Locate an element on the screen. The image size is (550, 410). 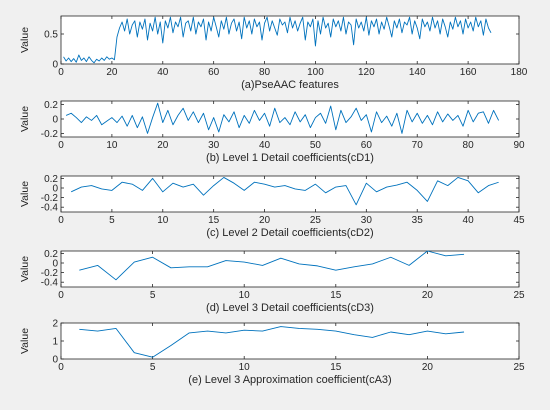
y-axis-label-3: Value is located at coordinates (25, 194).